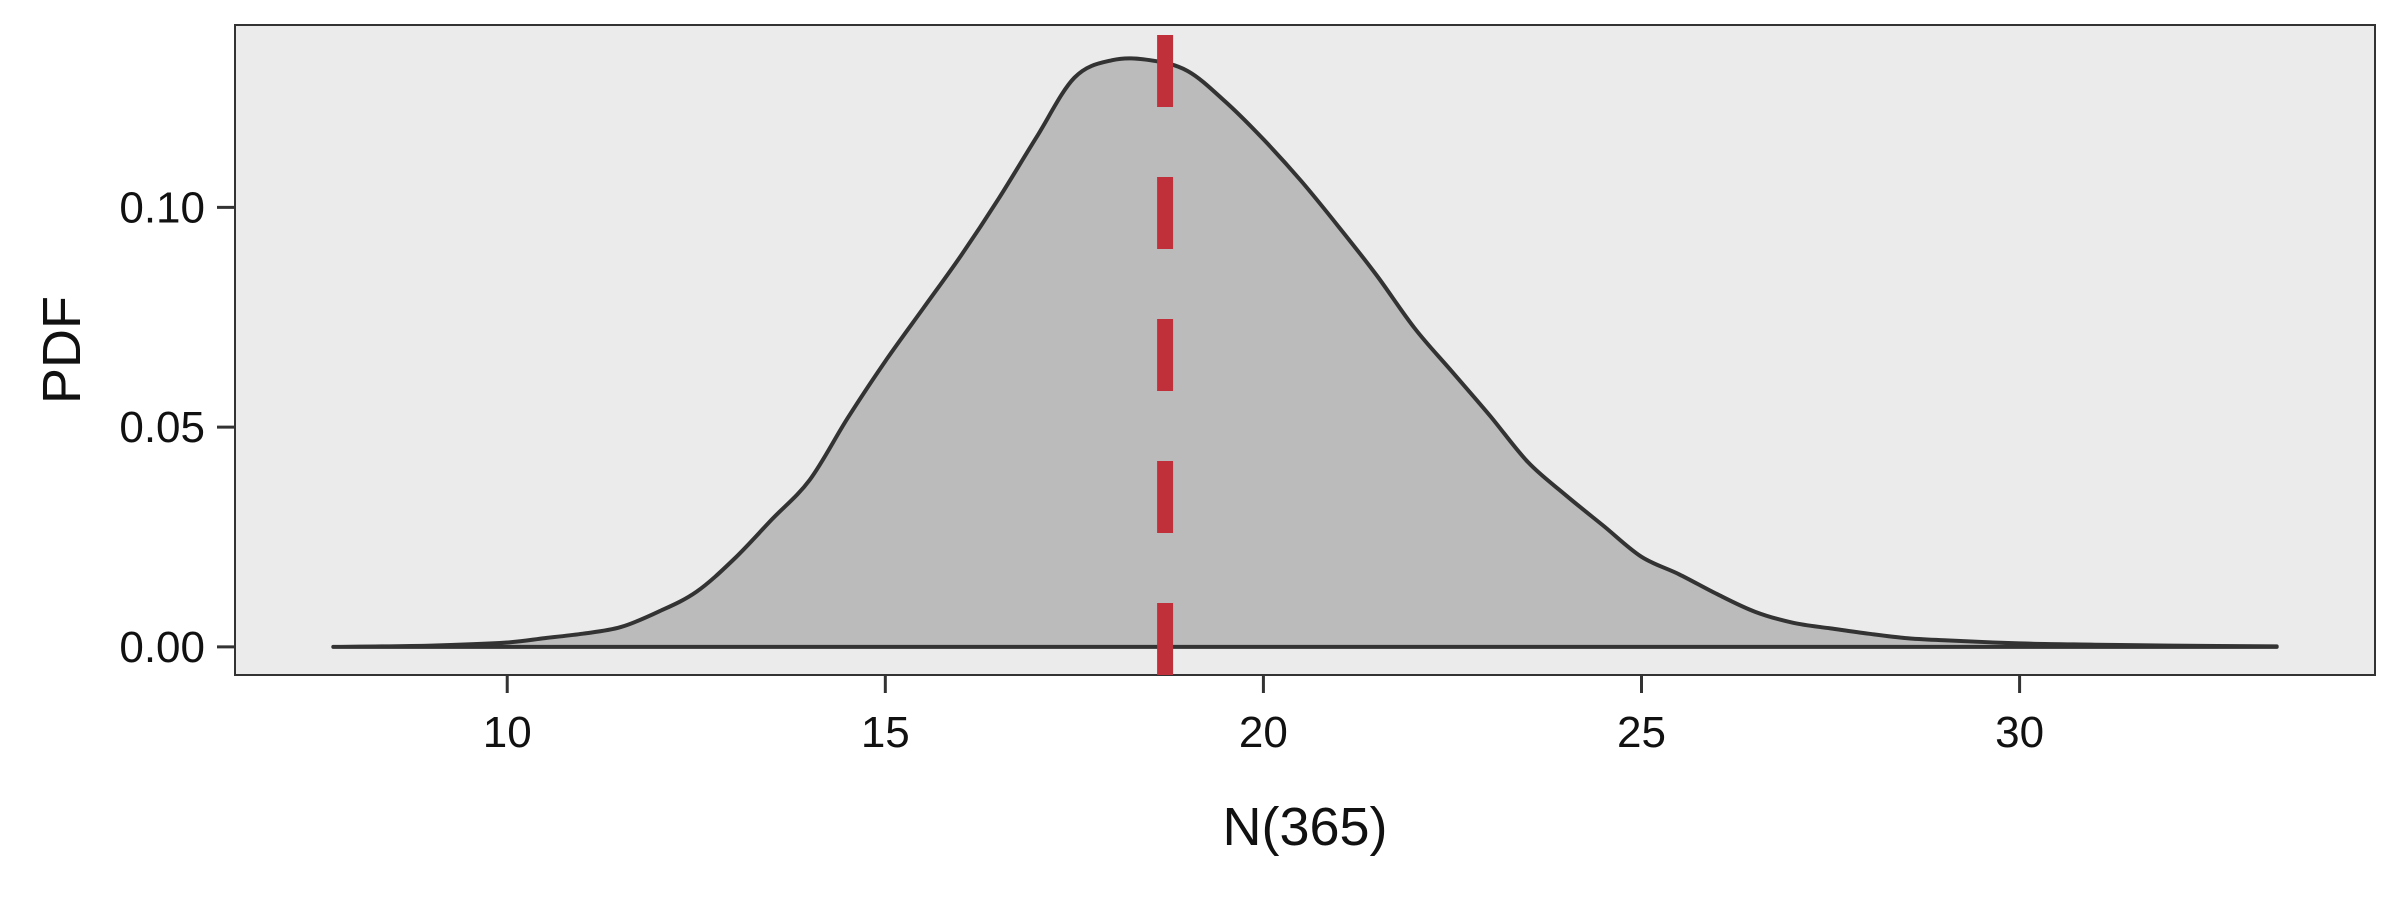 The width and height of the screenshot is (2400, 900). I want to click on y-tick-label: 0.10, so click(162, 207).